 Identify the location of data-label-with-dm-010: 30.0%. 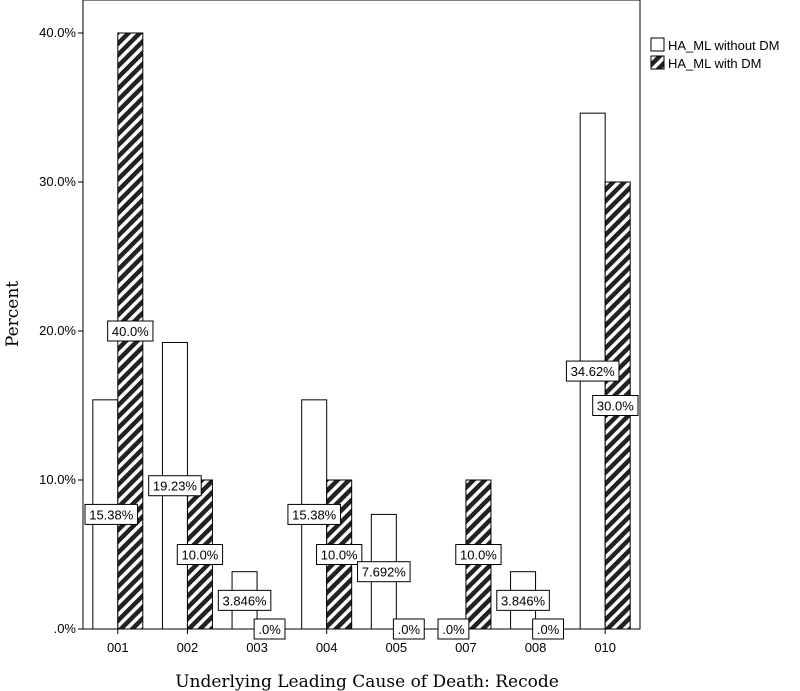
(615, 405).